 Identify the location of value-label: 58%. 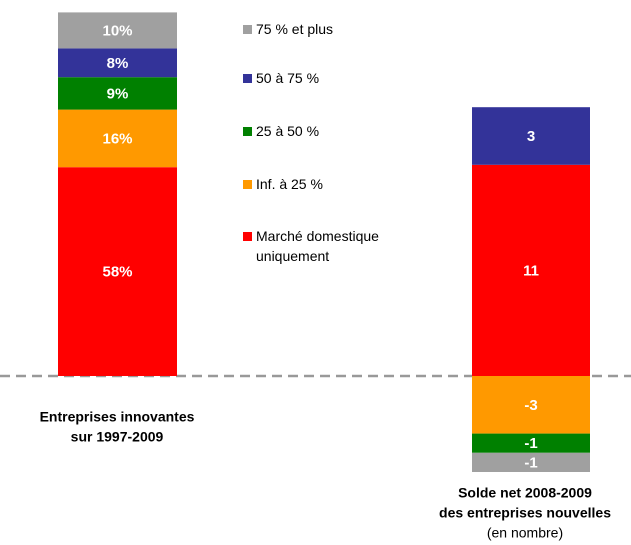
(117, 272).